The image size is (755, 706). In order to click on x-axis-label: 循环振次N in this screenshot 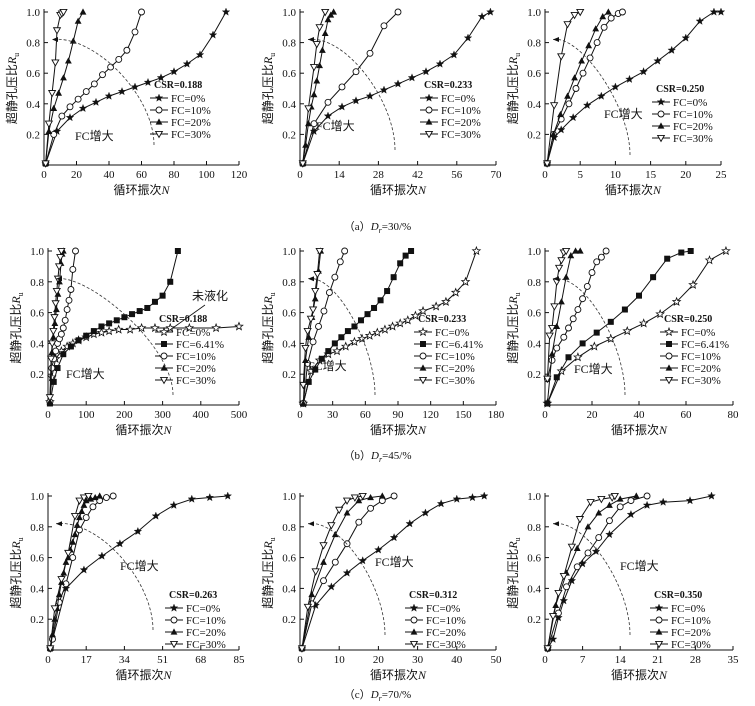, I will do `click(398, 190)`.